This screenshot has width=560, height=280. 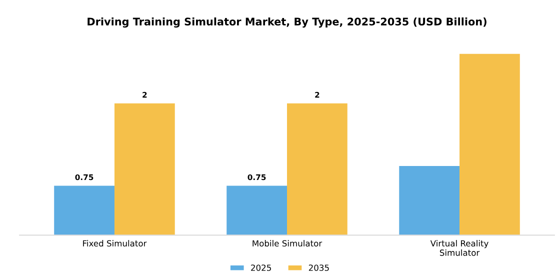 I want to click on x-tick-label: Fixed Simulator, so click(x=115, y=243).